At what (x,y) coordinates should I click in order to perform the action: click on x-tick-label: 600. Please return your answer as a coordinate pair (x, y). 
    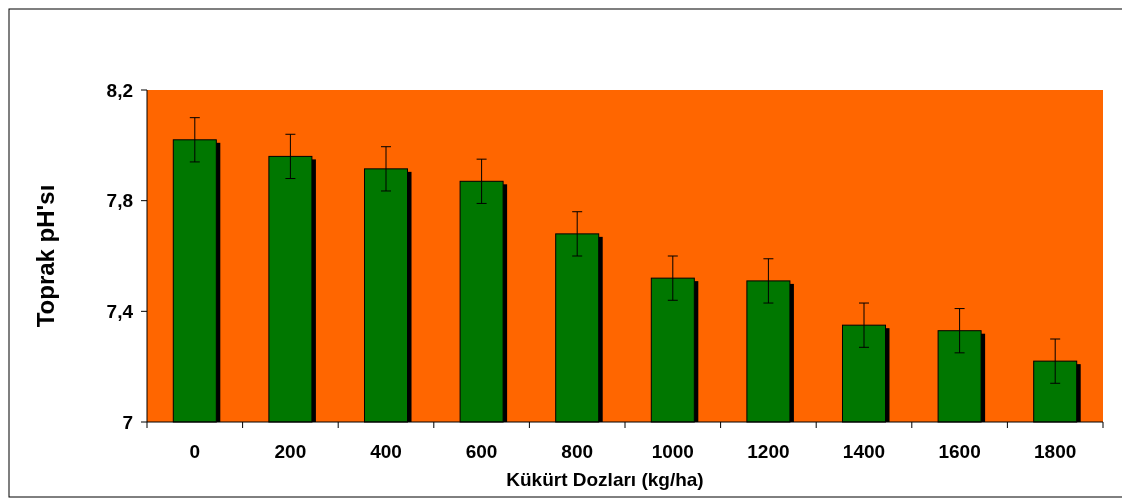
    Looking at the image, I should click on (481, 451).